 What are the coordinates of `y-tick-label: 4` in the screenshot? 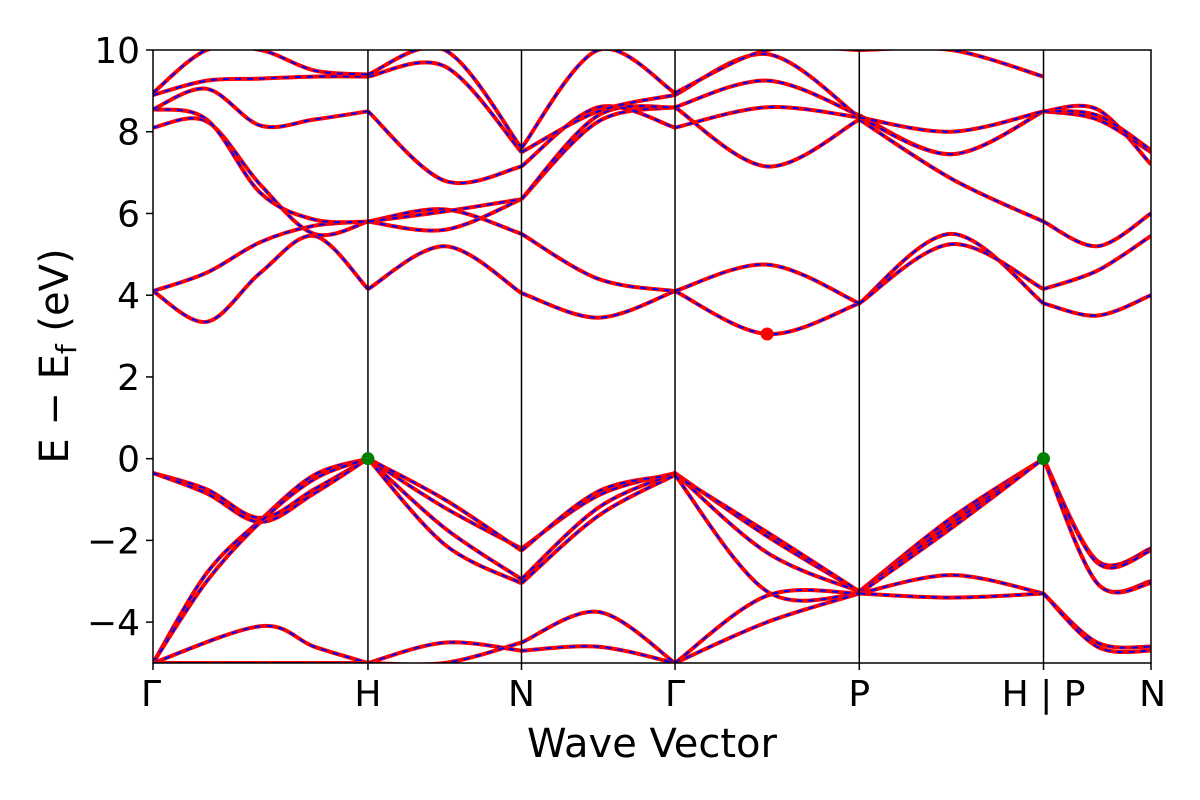 It's located at (128, 296).